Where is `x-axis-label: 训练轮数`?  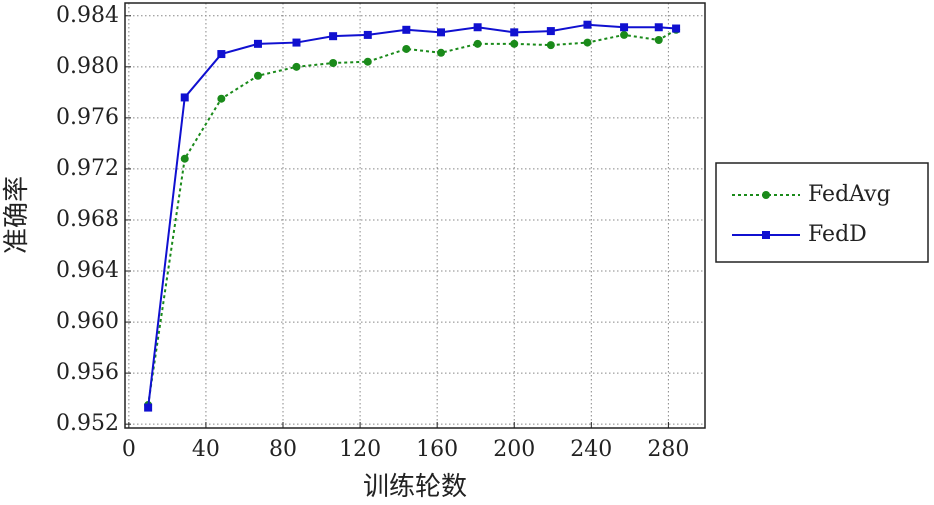 x-axis-label: 训练轮数 is located at coordinates (415, 487).